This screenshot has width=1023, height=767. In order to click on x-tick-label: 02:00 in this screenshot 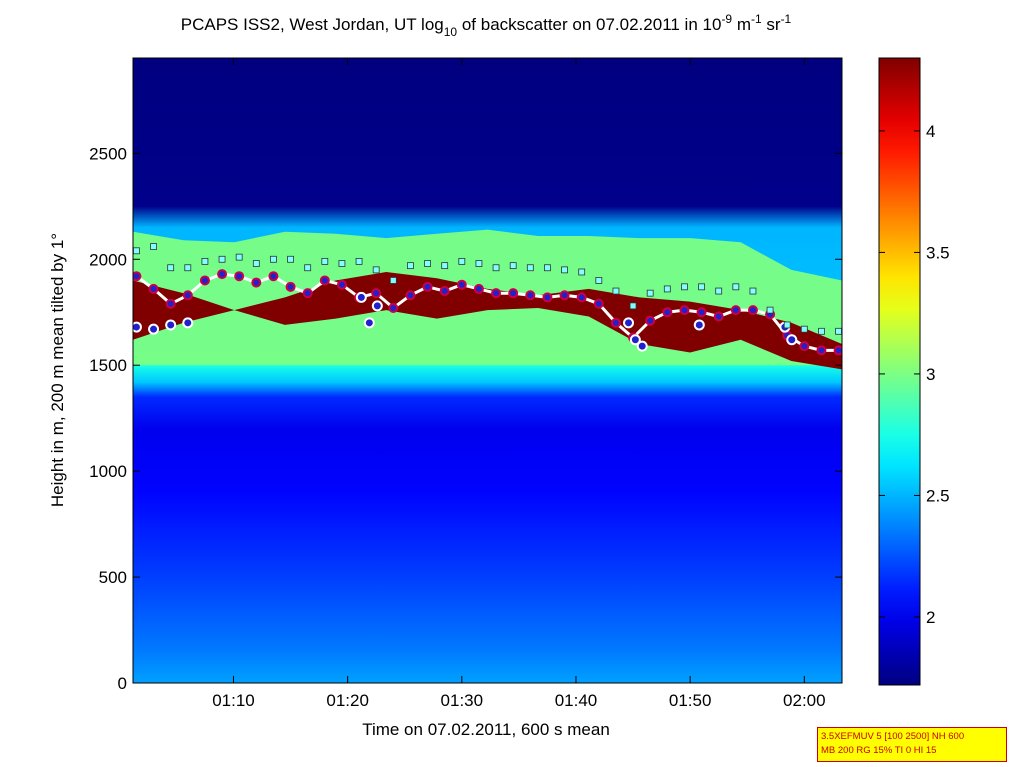, I will do `click(804, 700)`.